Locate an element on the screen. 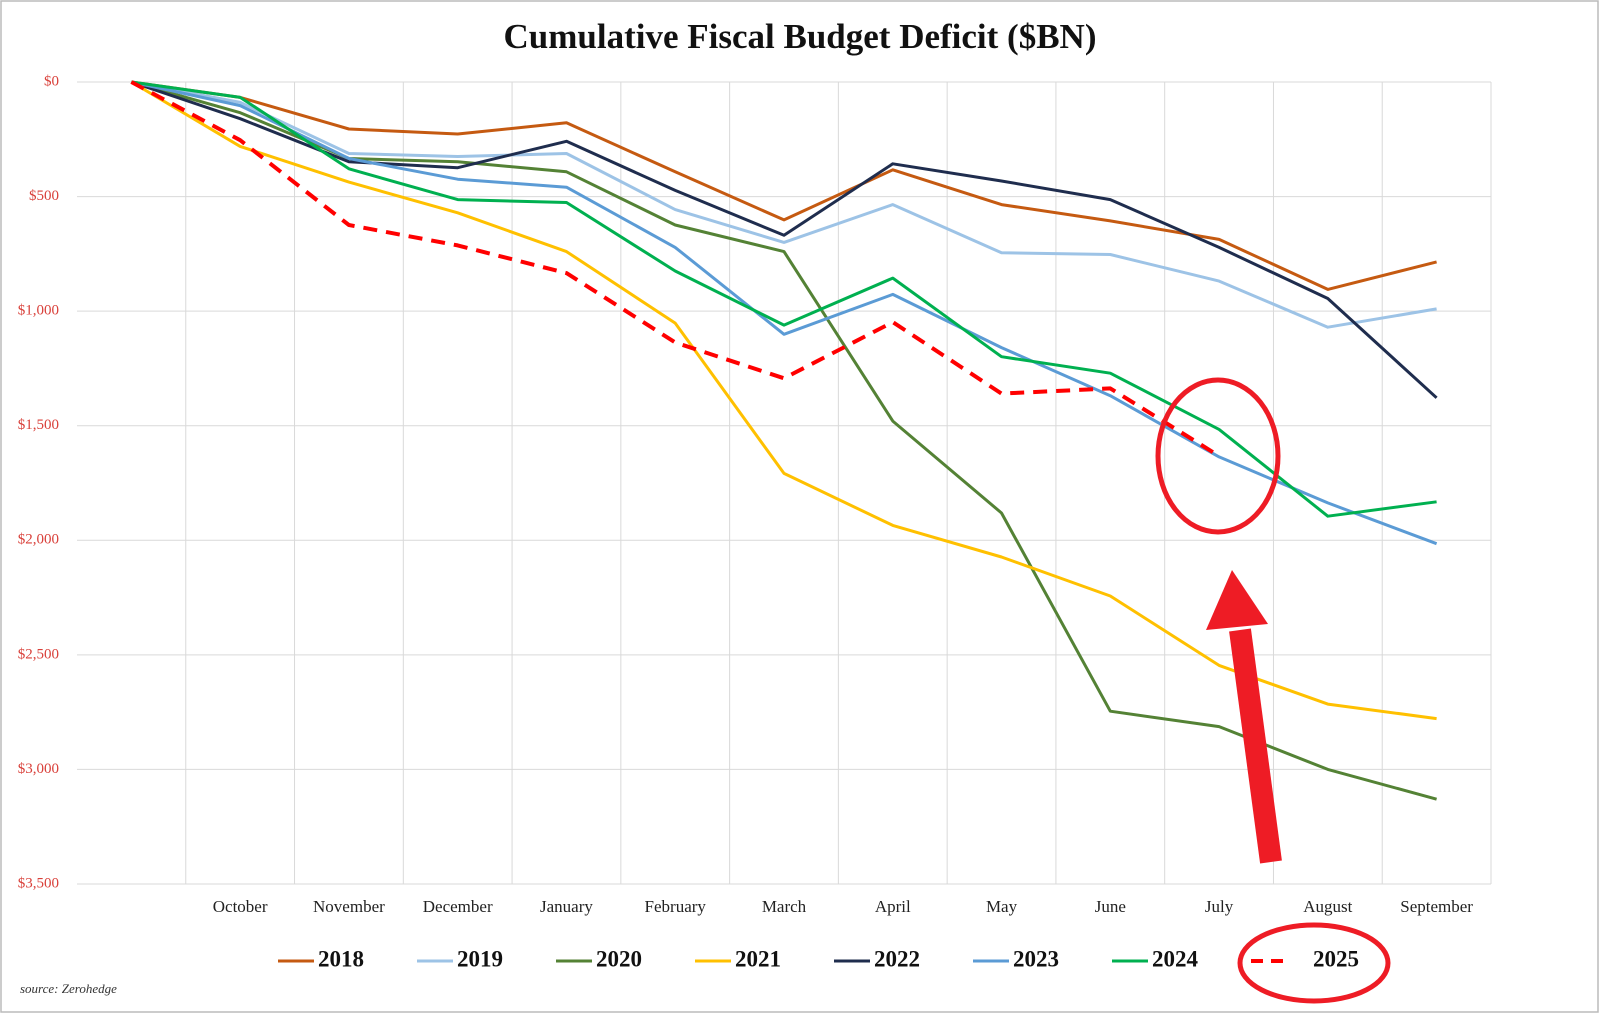  x-tick-label: June is located at coordinates (1110, 906).